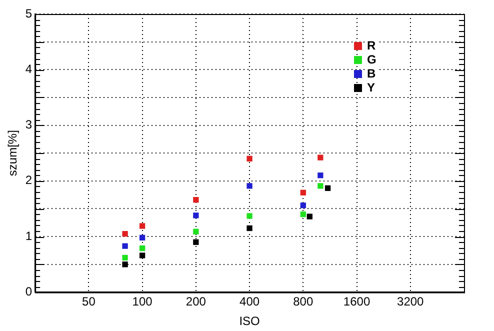 The width and height of the screenshot is (494, 331). Describe the element at coordinates (371, 73) in the screenshot. I see `legend-label: B` at that location.